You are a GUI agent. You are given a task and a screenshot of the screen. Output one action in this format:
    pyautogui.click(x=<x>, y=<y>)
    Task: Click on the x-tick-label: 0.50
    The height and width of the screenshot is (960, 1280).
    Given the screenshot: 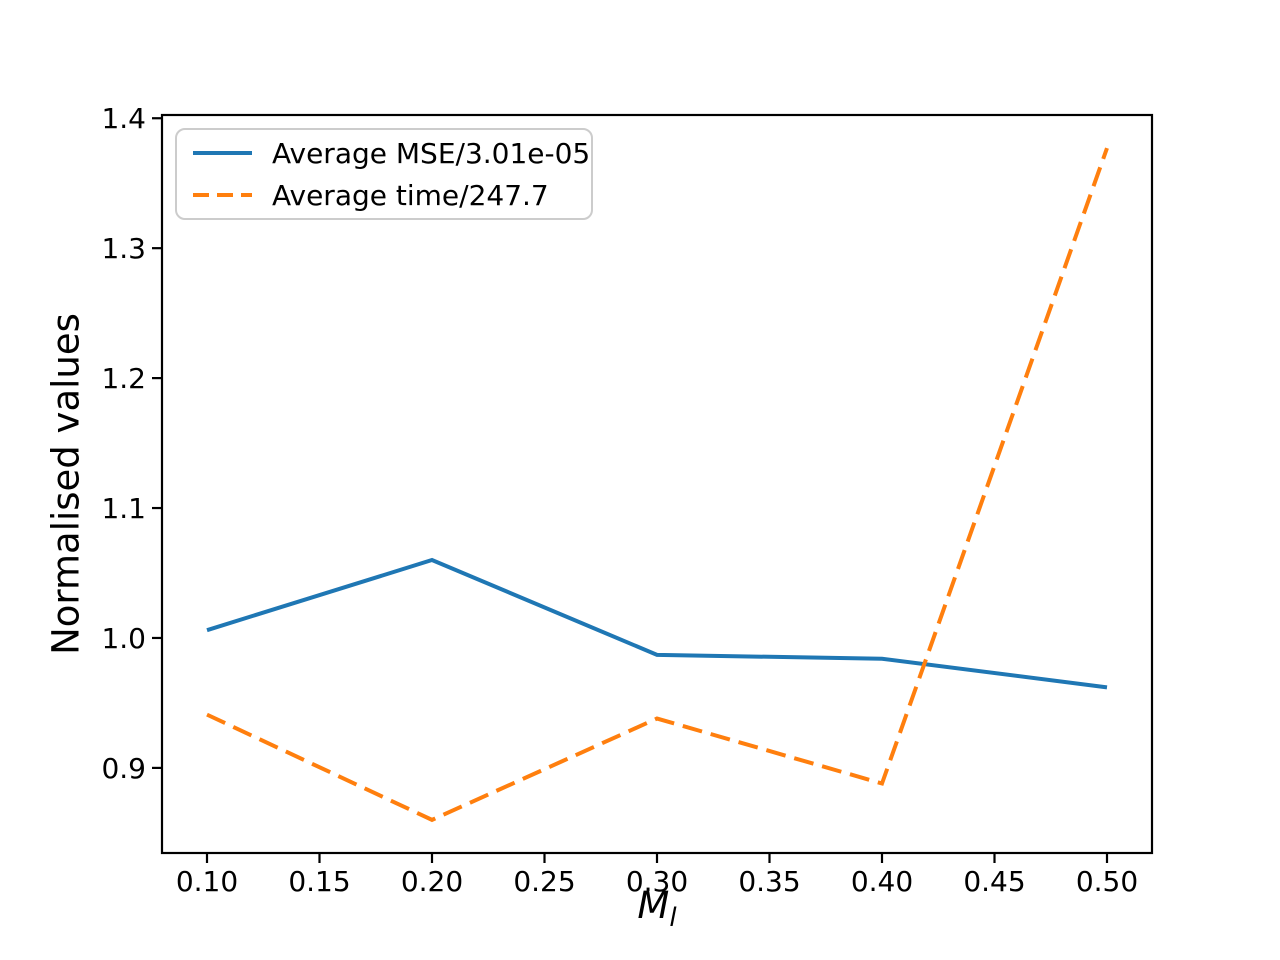 What is the action you would take?
    pyautogui.click(x=1107, y=881)
    